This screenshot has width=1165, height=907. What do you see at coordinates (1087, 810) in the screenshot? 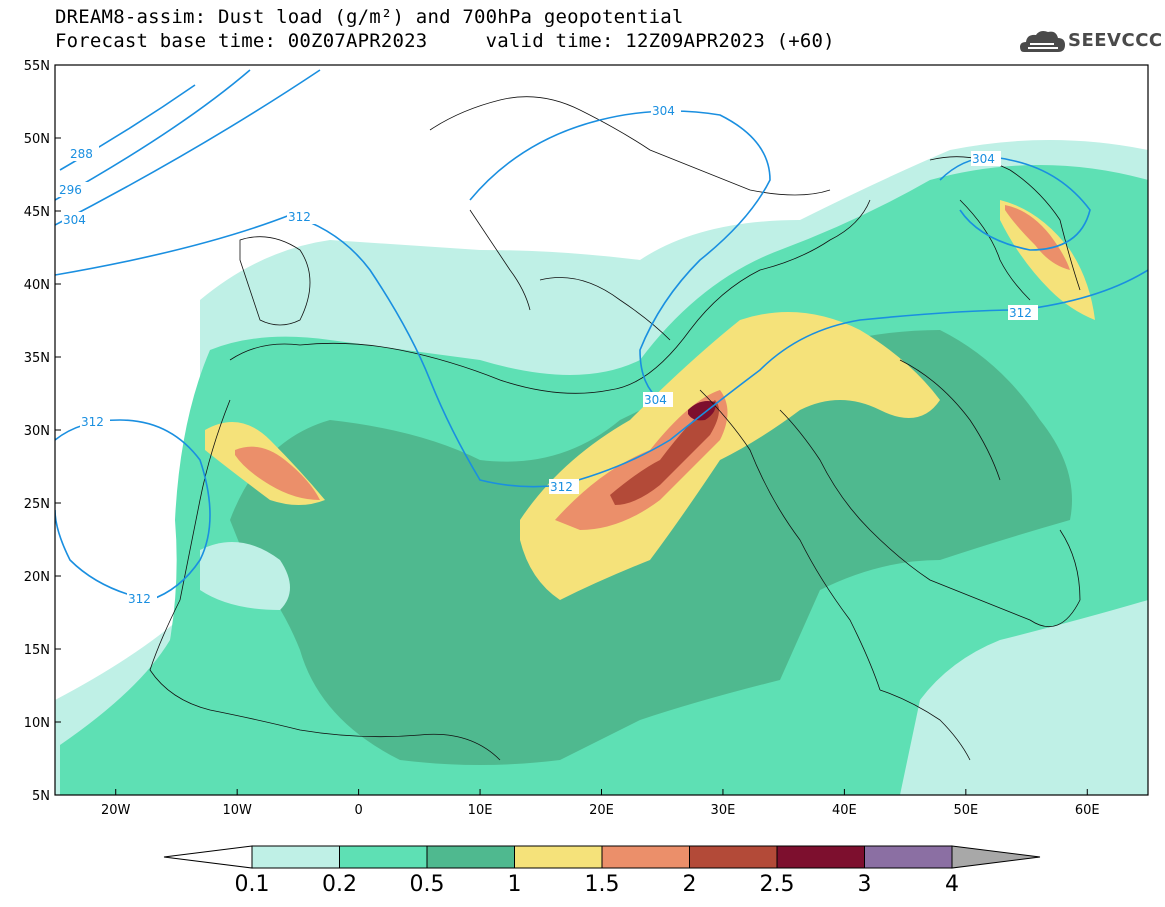
I see `lon-tick-label: 60E` at bounding box center [1087, 810].